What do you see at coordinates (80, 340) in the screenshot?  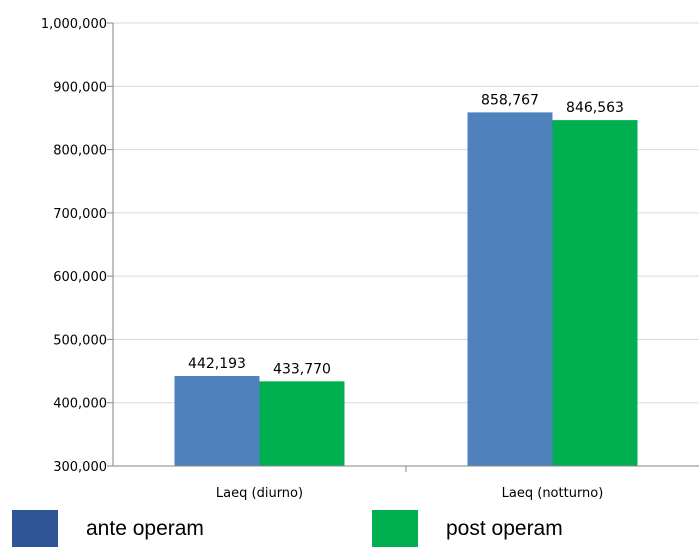 I see `y-tick-label: 500,000` at bounding box center [80, 340].